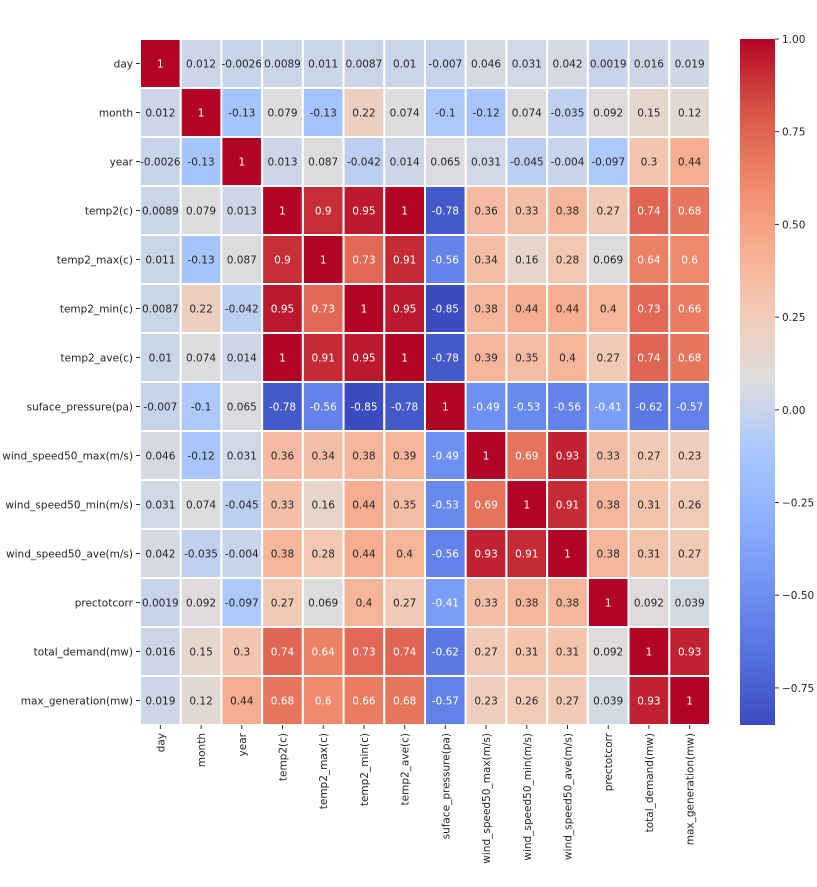  I want to click on cell-annotation: 0.23, so click(689, 457).